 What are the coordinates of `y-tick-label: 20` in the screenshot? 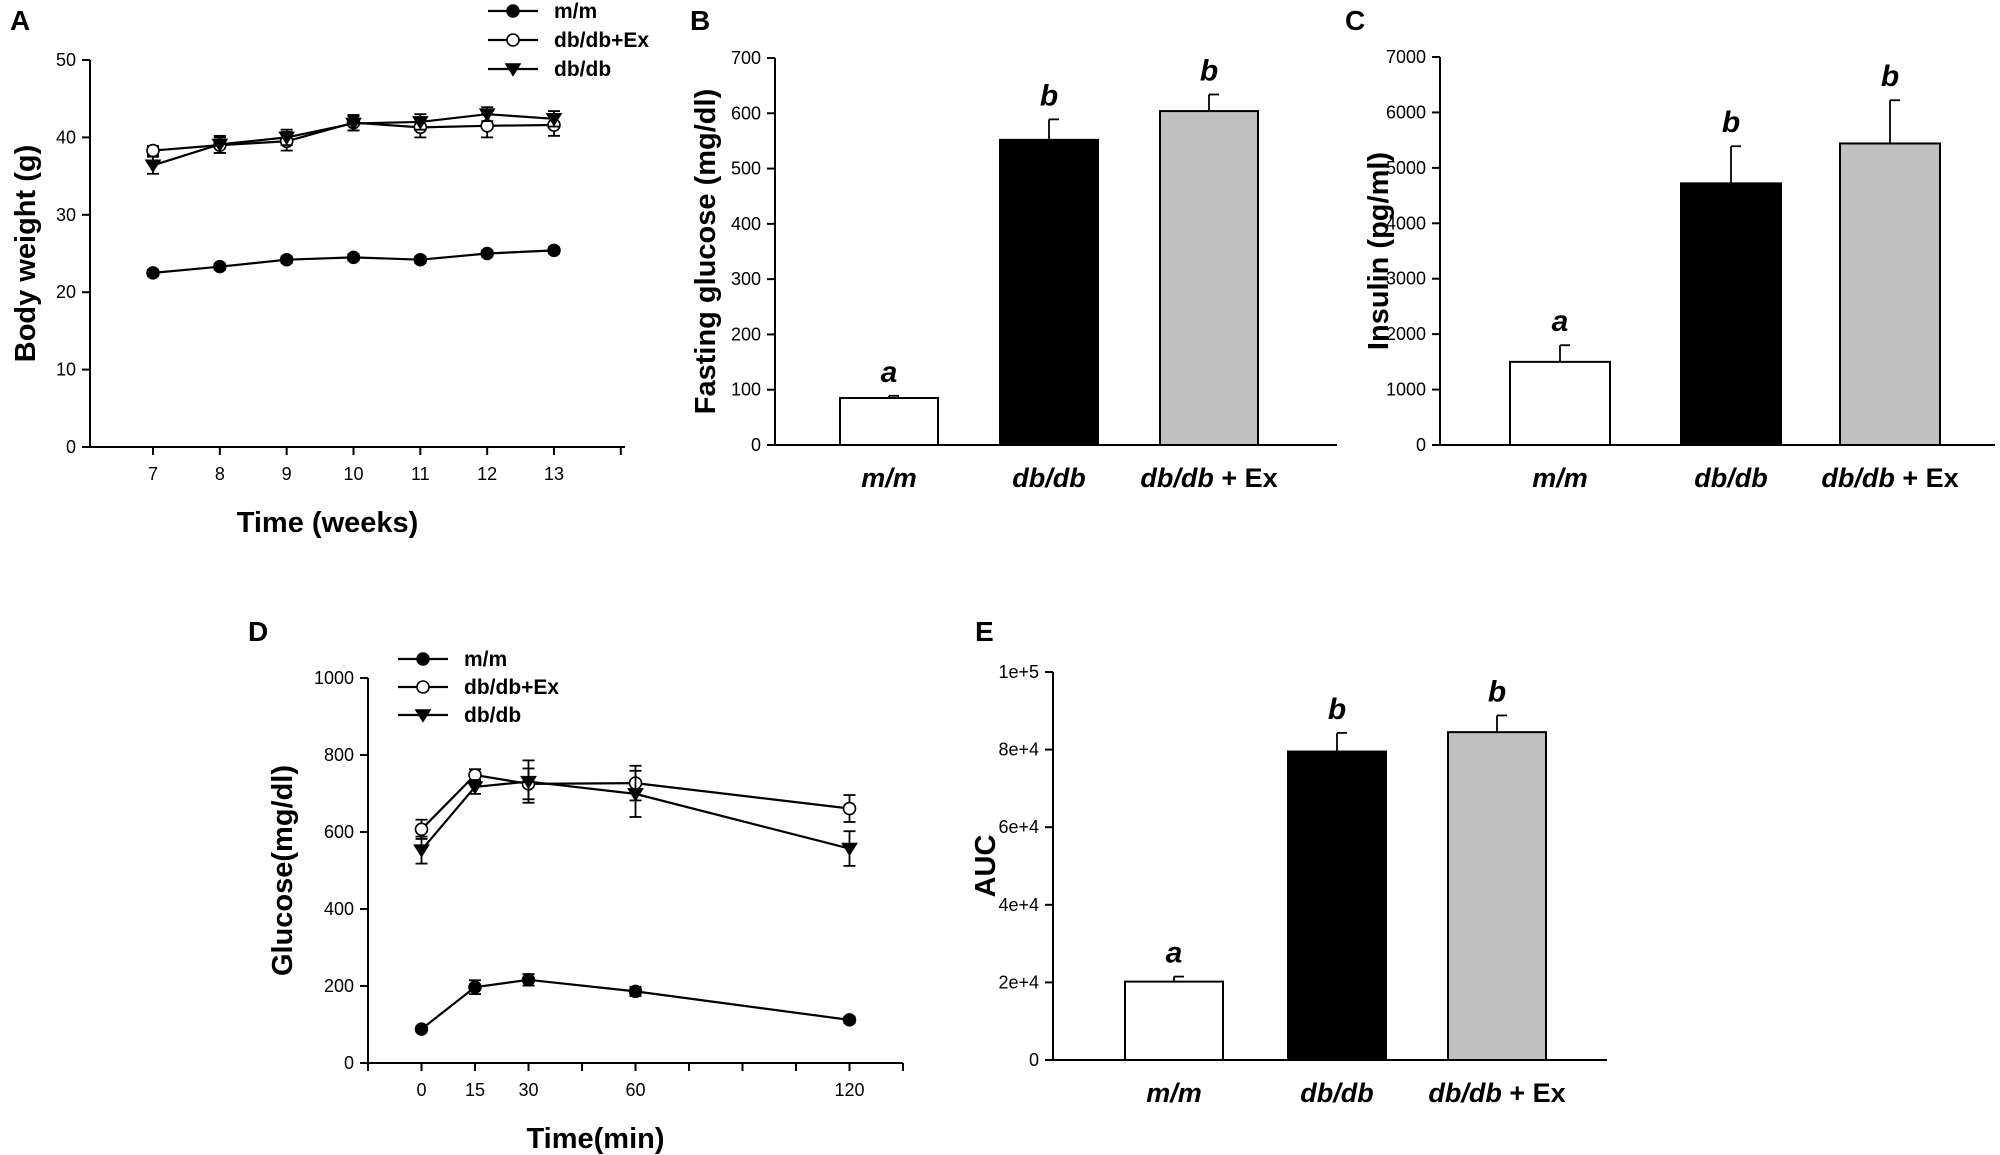 It's located at (66, 292).